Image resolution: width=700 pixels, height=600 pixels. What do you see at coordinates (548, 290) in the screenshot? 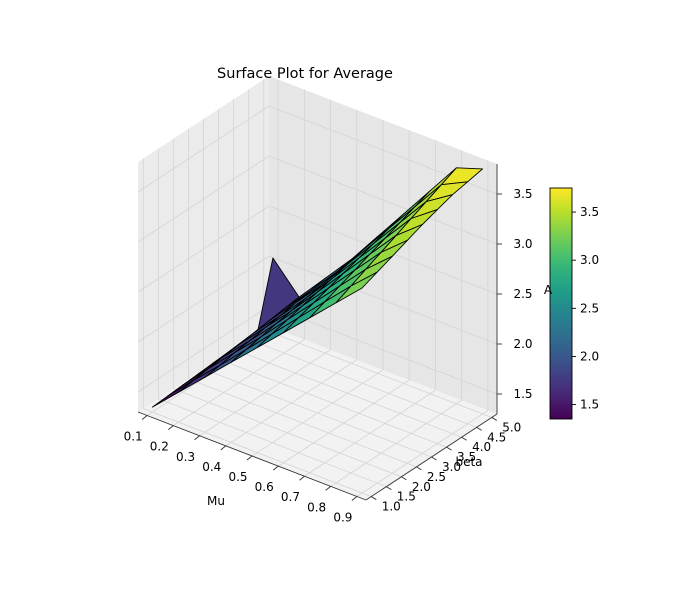
I see `z-axis-label: A` at bounding box center [548, 290].